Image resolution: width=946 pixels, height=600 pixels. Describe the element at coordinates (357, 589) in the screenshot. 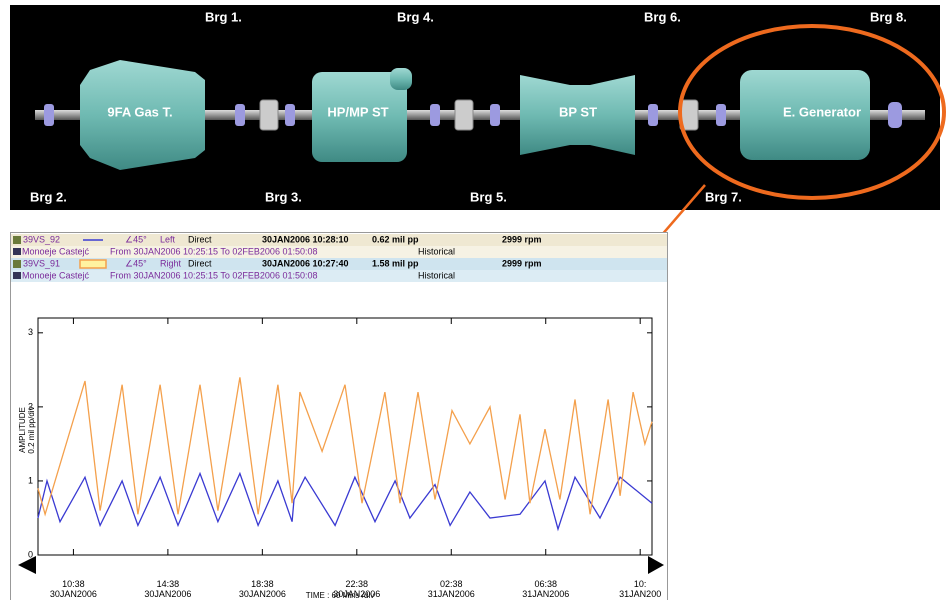

I see `x-tick-label: 22:38 30JAN2006` at that location.